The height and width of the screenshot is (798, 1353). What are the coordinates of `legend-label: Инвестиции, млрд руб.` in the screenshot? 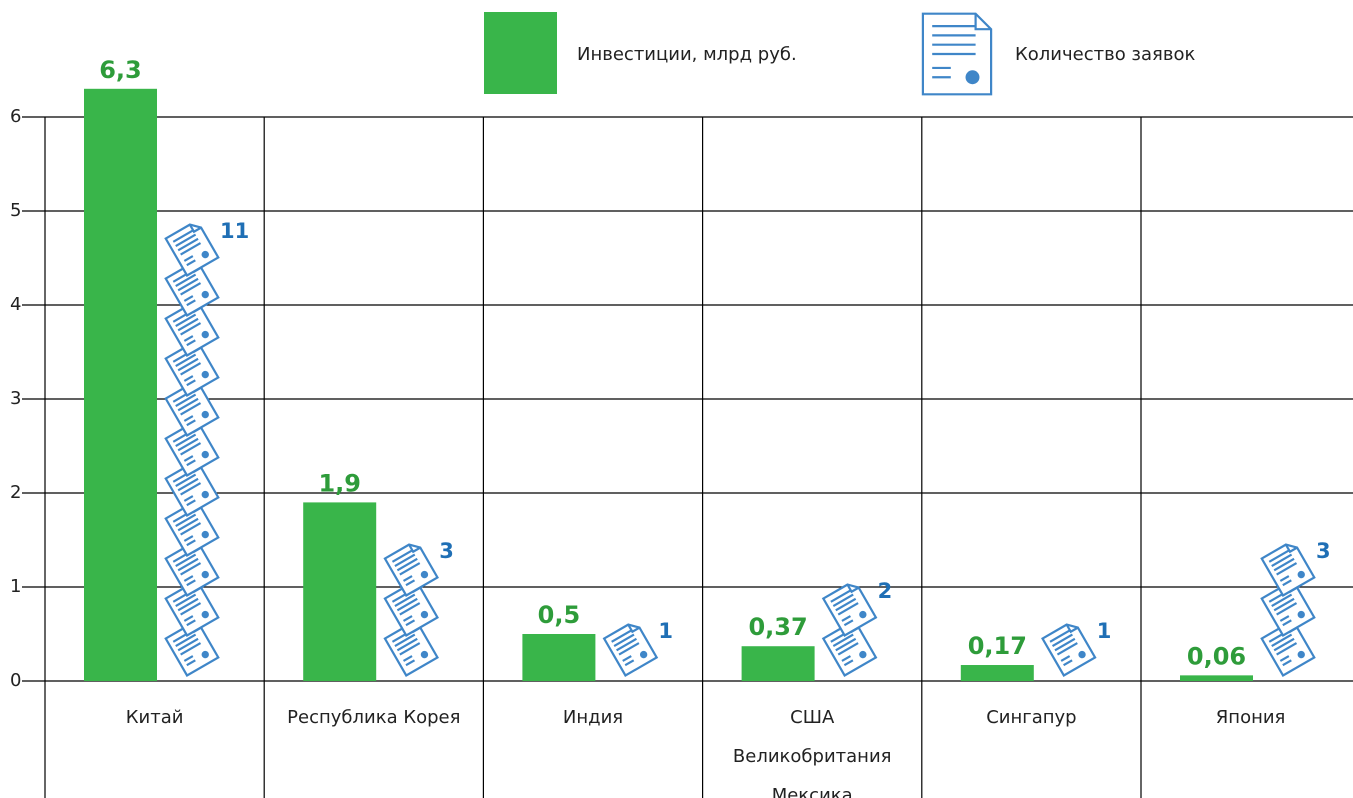 It's located at (687, 54).